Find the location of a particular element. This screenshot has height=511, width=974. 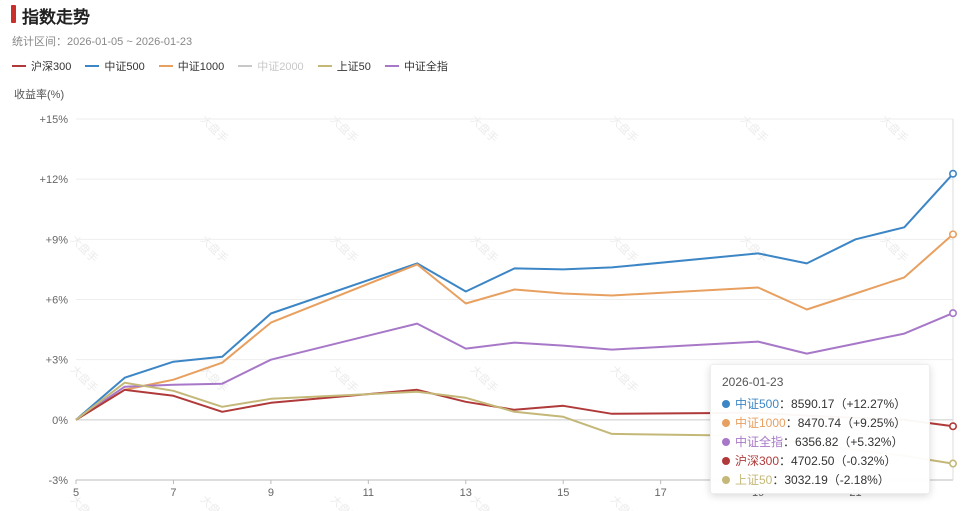

date-range-subtitle: 统计区间：2026-01-05 ~ 2026-01-23 is located at coordinates (102, 42).